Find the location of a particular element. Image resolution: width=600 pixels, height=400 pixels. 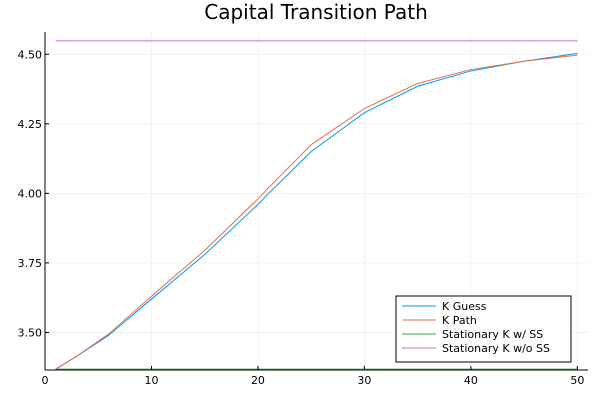

y-tick-label-2: 4.00 is located at coordinates (30, 193).